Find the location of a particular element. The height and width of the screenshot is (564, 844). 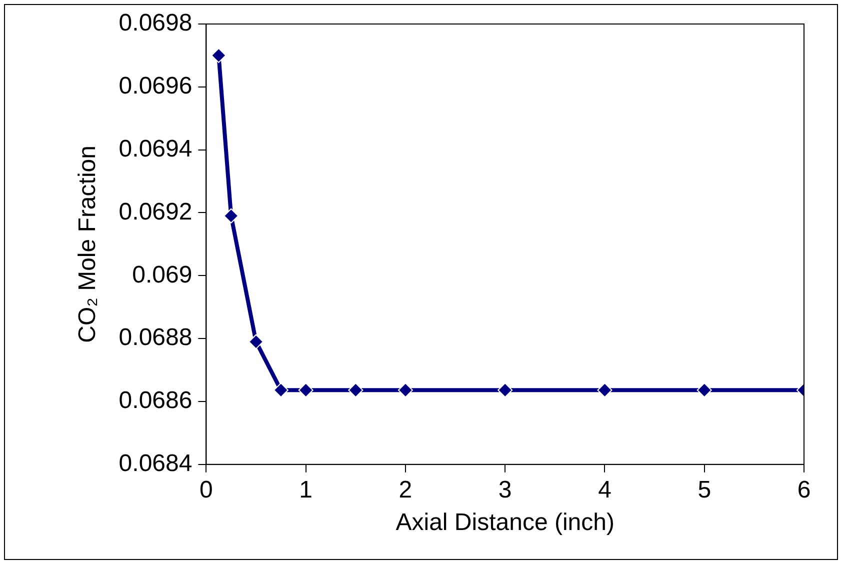

y-axis-title: CO₂ Mole Fraction is located at coordinates (88, 244).